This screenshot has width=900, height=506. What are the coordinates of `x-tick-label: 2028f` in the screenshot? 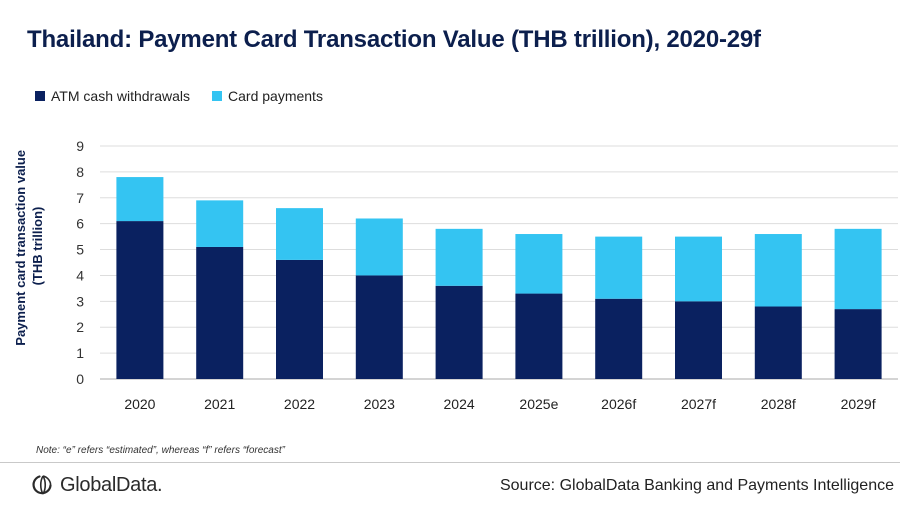 It's located at (778, 404).